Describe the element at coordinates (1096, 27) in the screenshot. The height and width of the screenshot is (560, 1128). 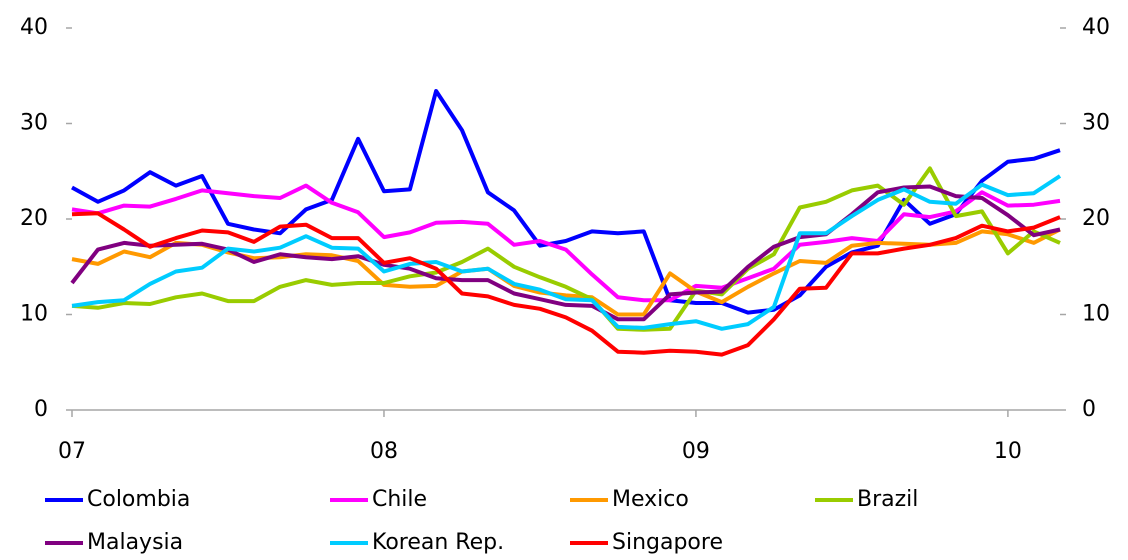
I see `y2-tick-label: 40` at that location.